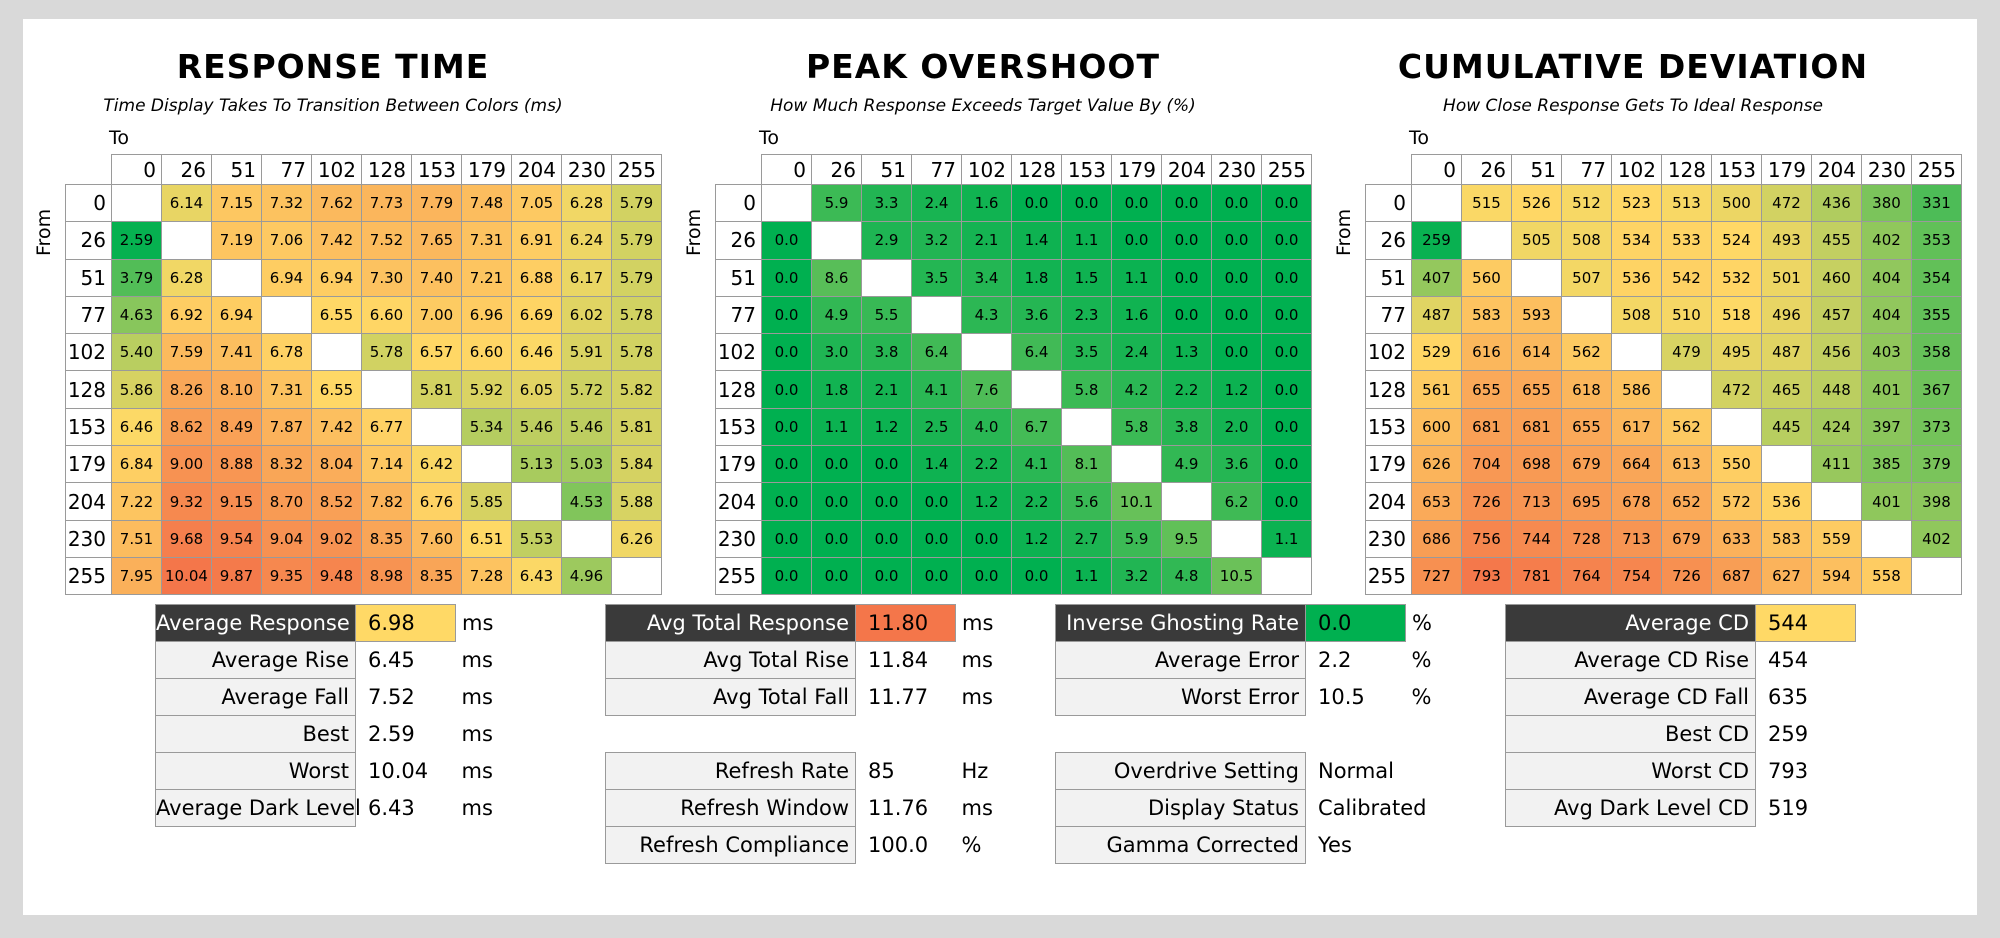  I want to click on heatmap-cell: 455, so click(1836, 240).